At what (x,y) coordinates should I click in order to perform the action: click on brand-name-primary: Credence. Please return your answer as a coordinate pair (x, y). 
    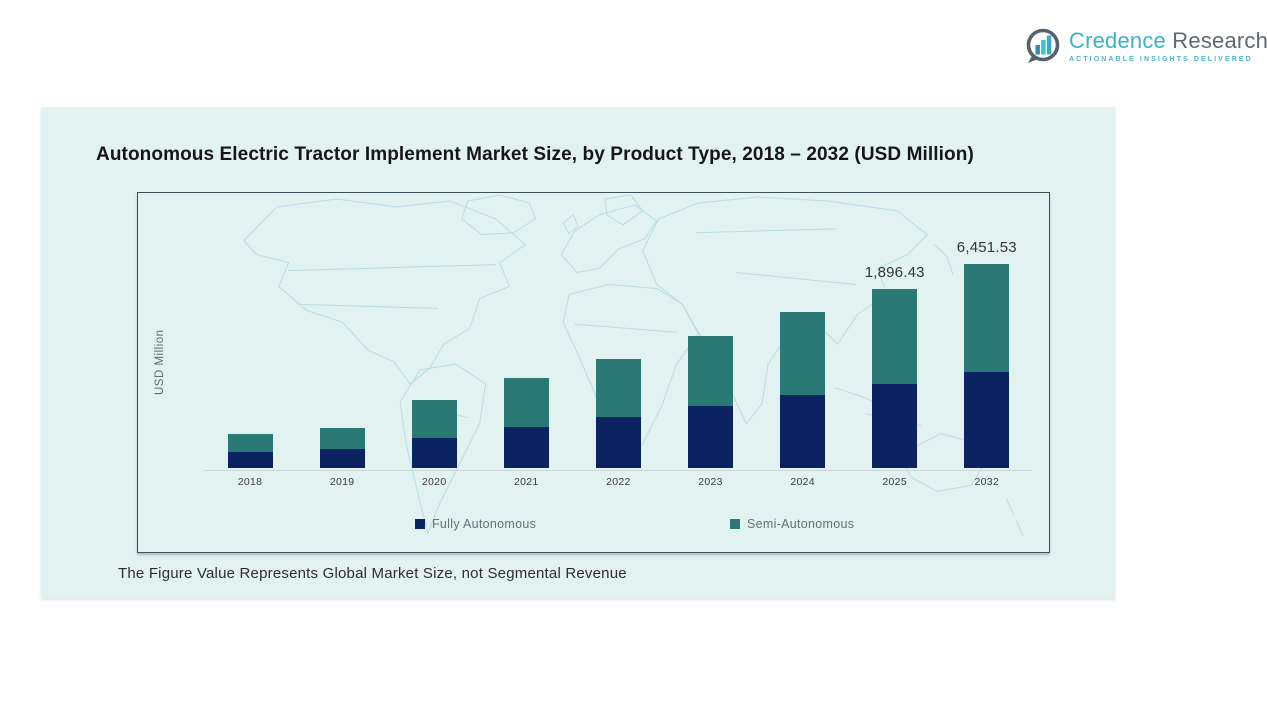
    Looking at the image, I should click on (1117, 40).